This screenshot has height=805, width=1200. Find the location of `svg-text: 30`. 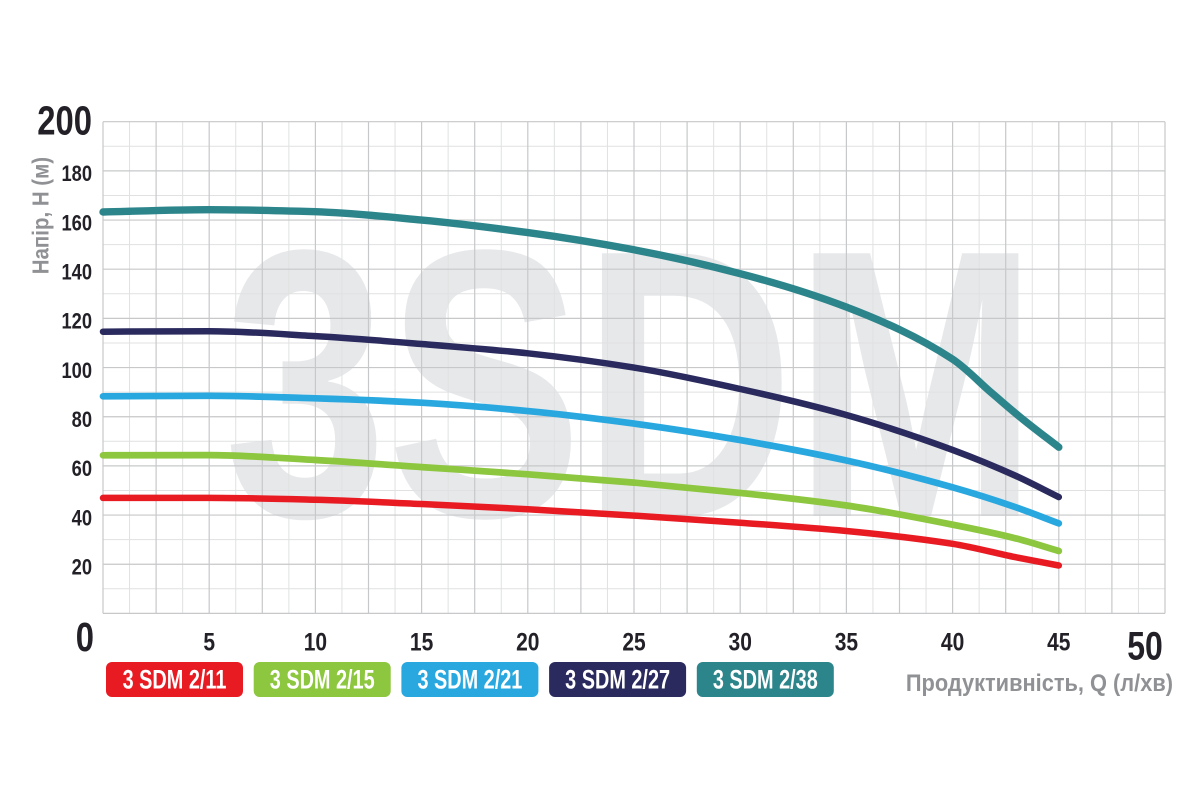

svg-text: 30 is located at coordinates (740, 642).